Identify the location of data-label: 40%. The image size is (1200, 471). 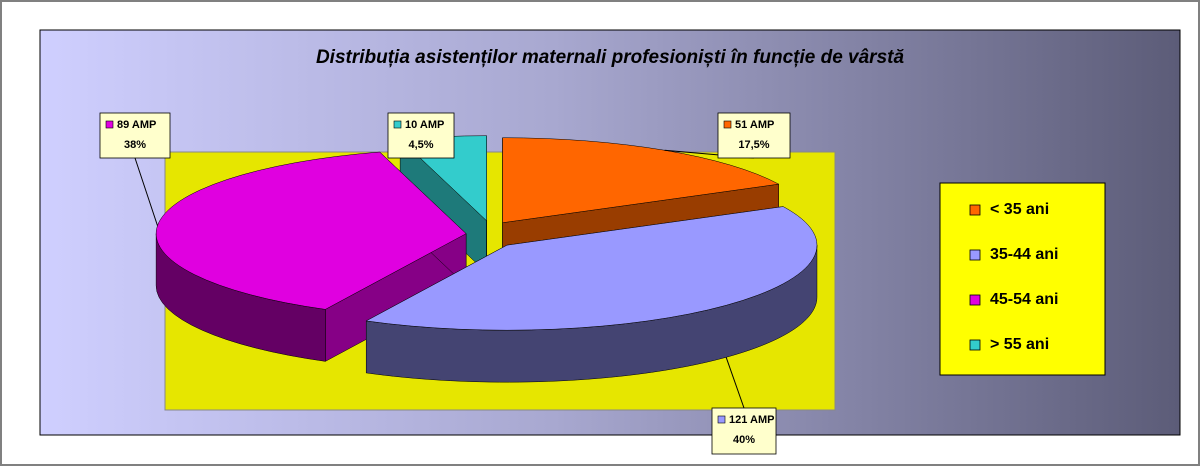
(744, 440).